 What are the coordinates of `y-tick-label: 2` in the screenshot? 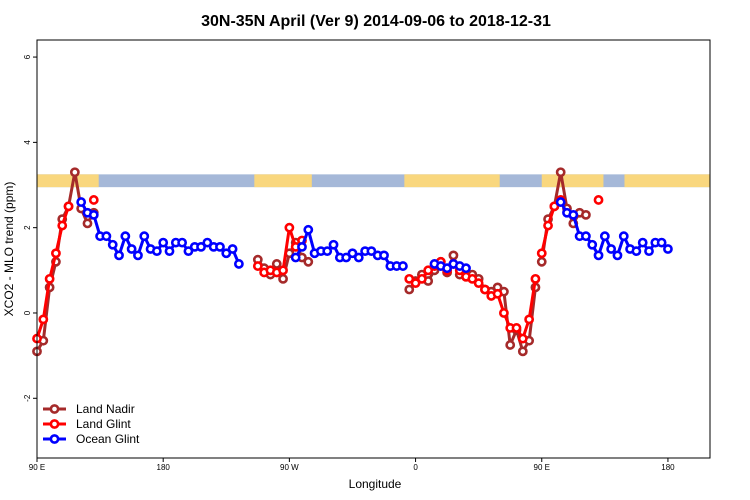 It's located at (27, 227).